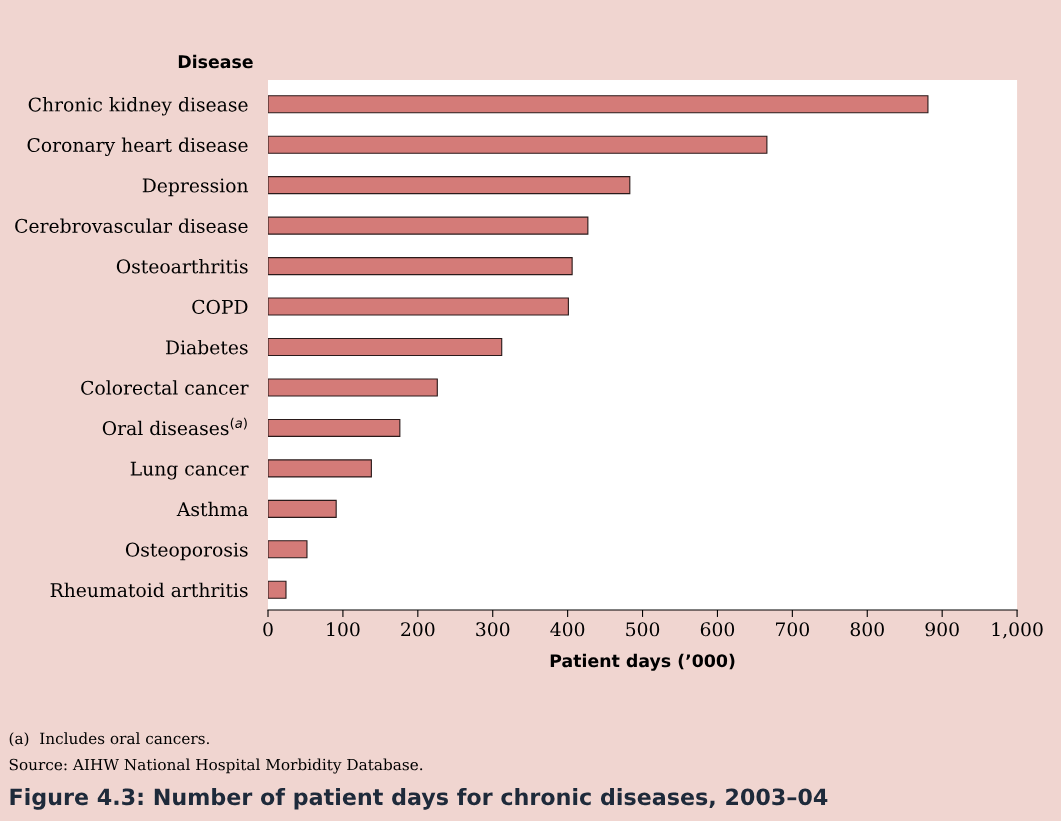  Describe the element at coordinates (215, 61) in the screenshot. I see `y-axis-title: Disease` at that location.